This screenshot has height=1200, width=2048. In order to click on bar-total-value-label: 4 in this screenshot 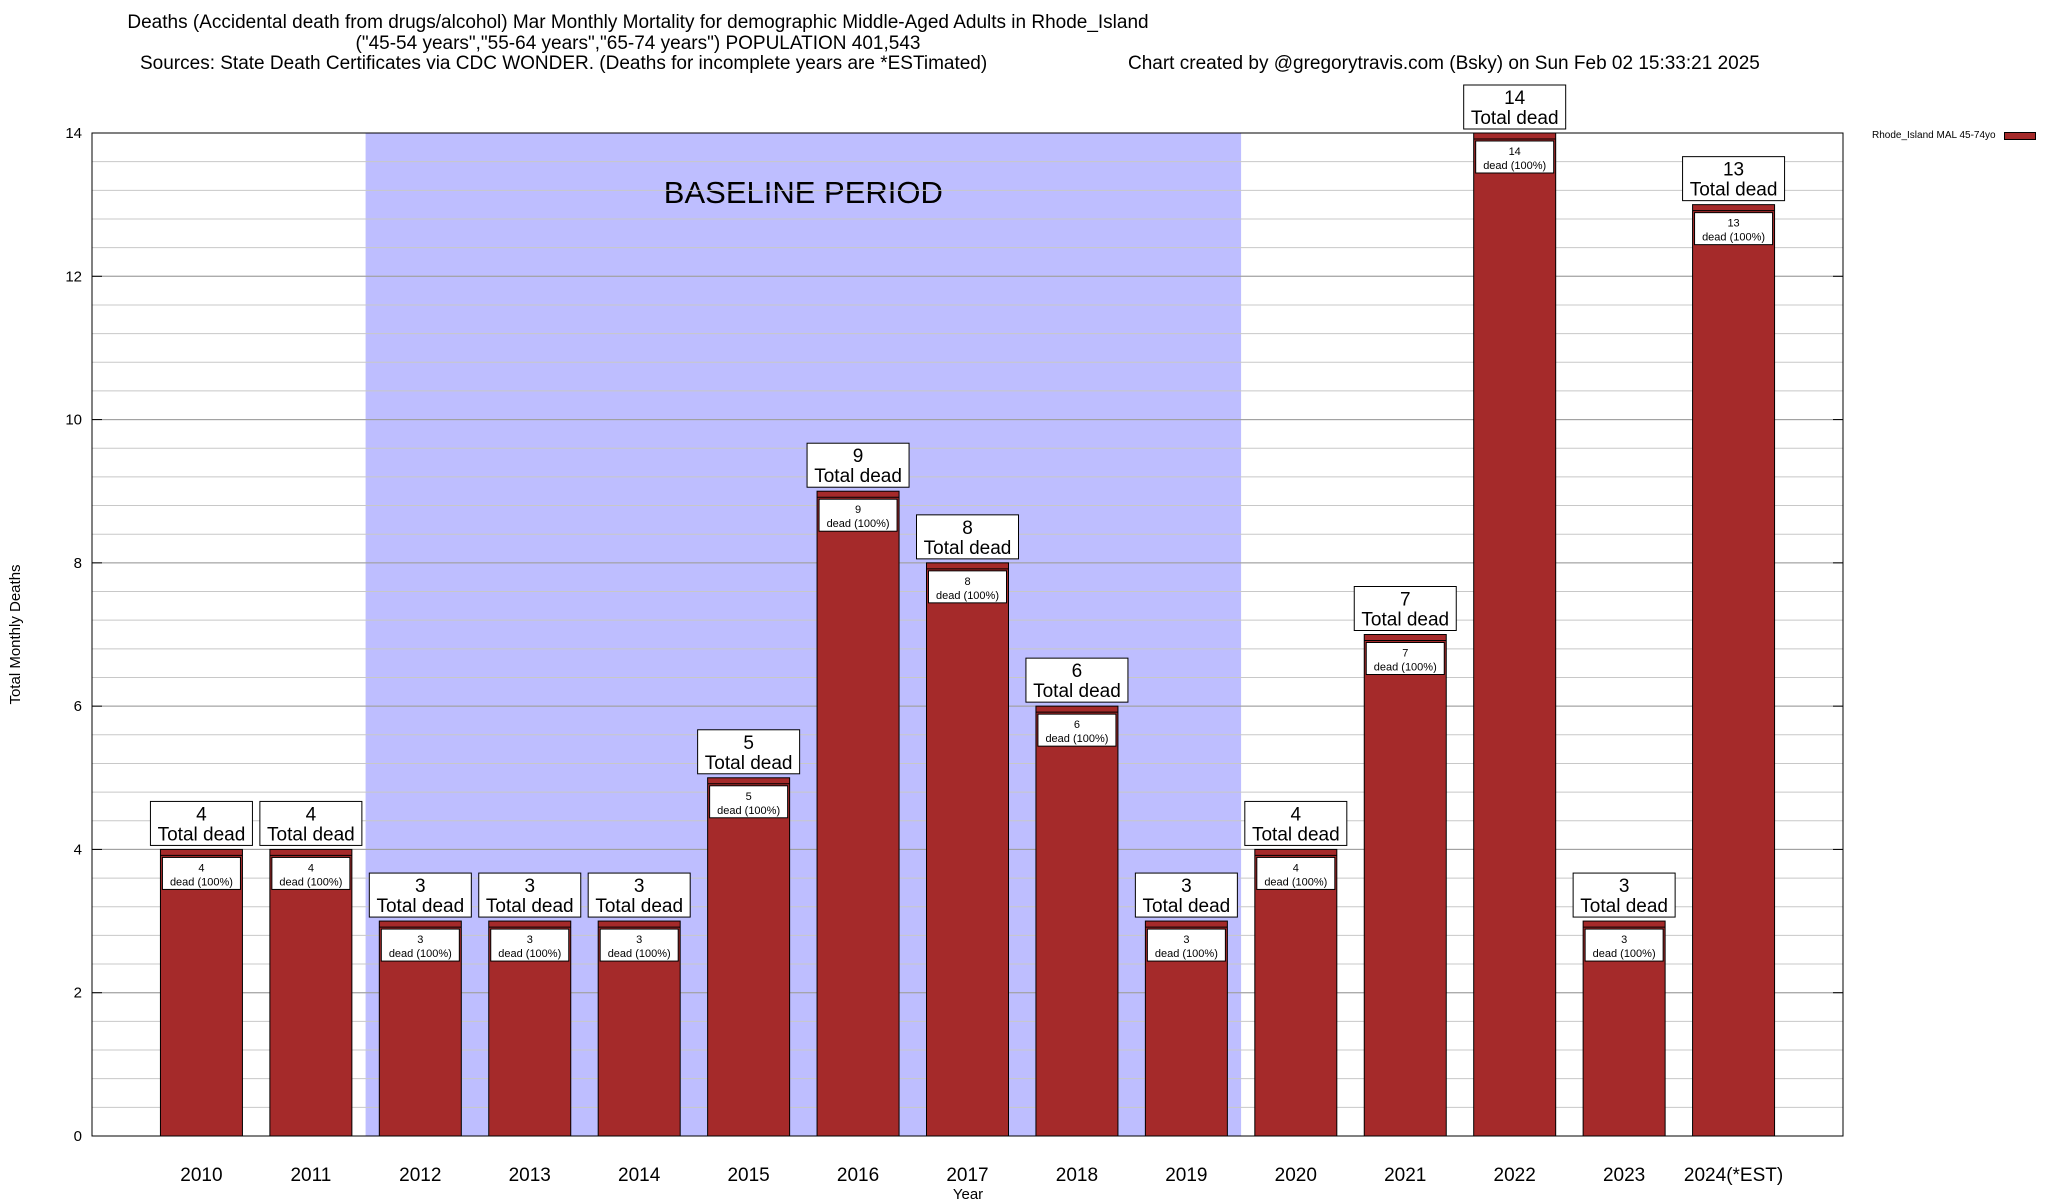, I will do `click(201, 814)`.